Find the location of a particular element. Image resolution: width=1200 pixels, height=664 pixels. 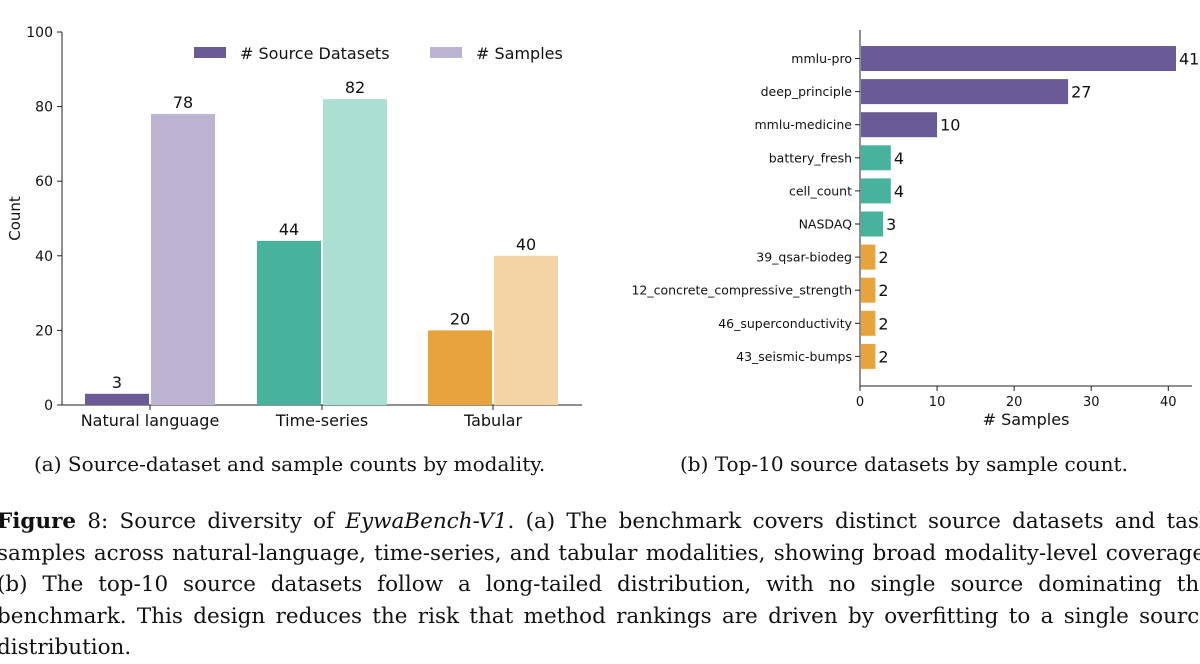

y-tick-label: 12_concrete_compressive_strength is located at coordinates (741, 290).